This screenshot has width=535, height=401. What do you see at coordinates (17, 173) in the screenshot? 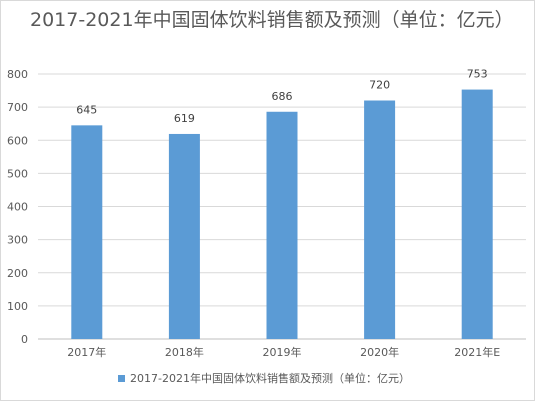
I see `y-tick-label: 500` at bounding box center [17, 173].